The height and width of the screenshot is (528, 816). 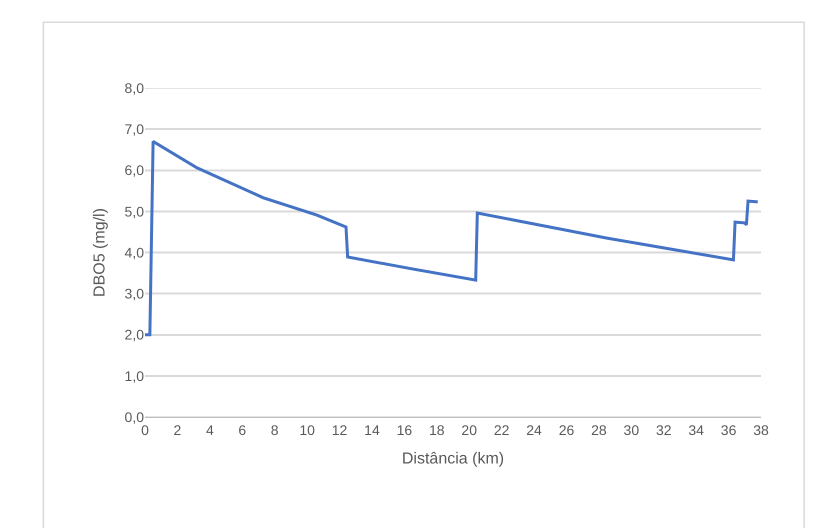 I want to click on y-tick-label: 2,0, so click(x=134, y=334).